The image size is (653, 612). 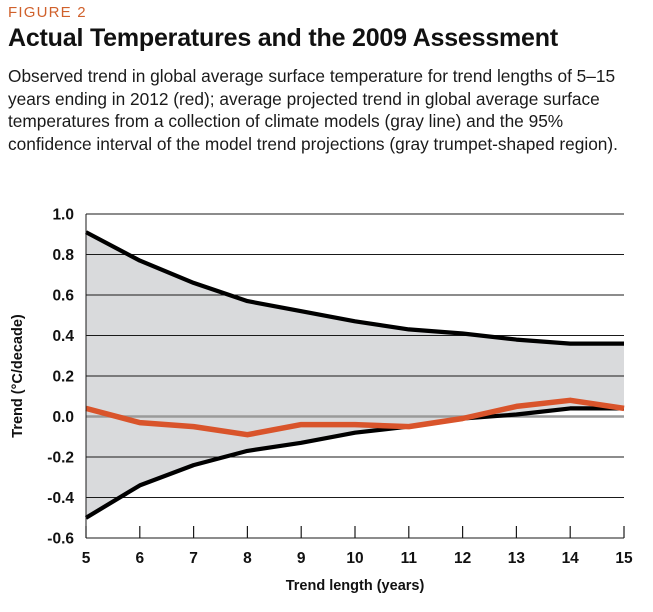 What do you see at coordinates (47, 12) in the screenshot?
I see `figure-label: FIGURE 2` at bounding box center [47, 12].